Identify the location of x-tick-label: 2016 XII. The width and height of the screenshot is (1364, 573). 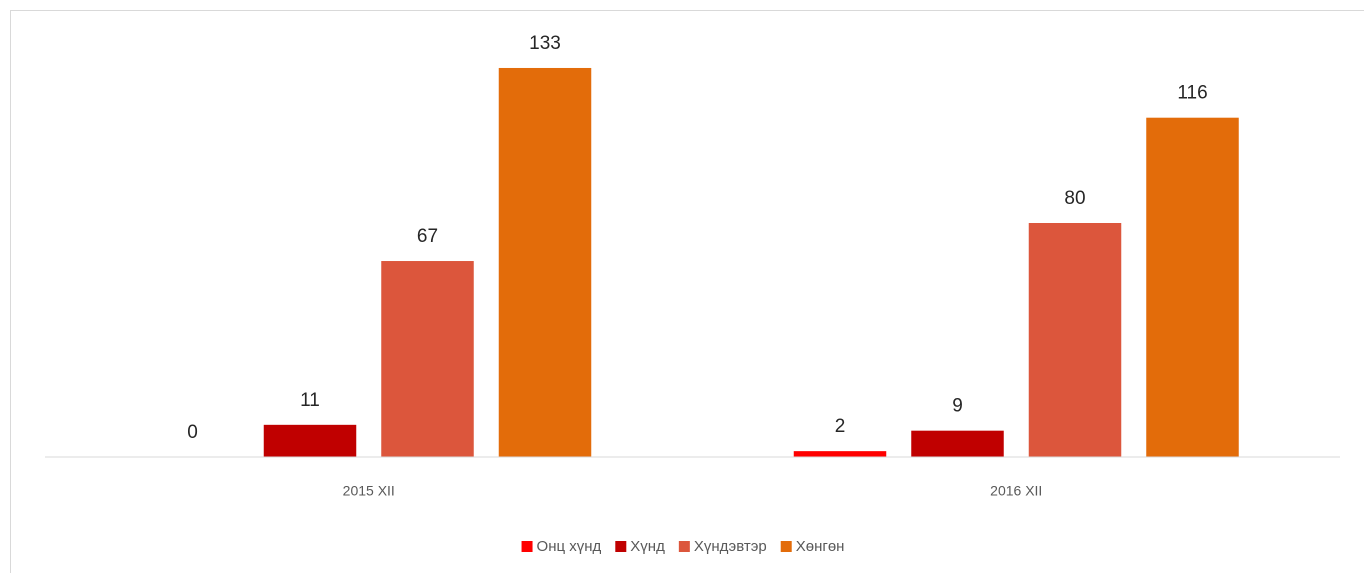
(1016, 491).